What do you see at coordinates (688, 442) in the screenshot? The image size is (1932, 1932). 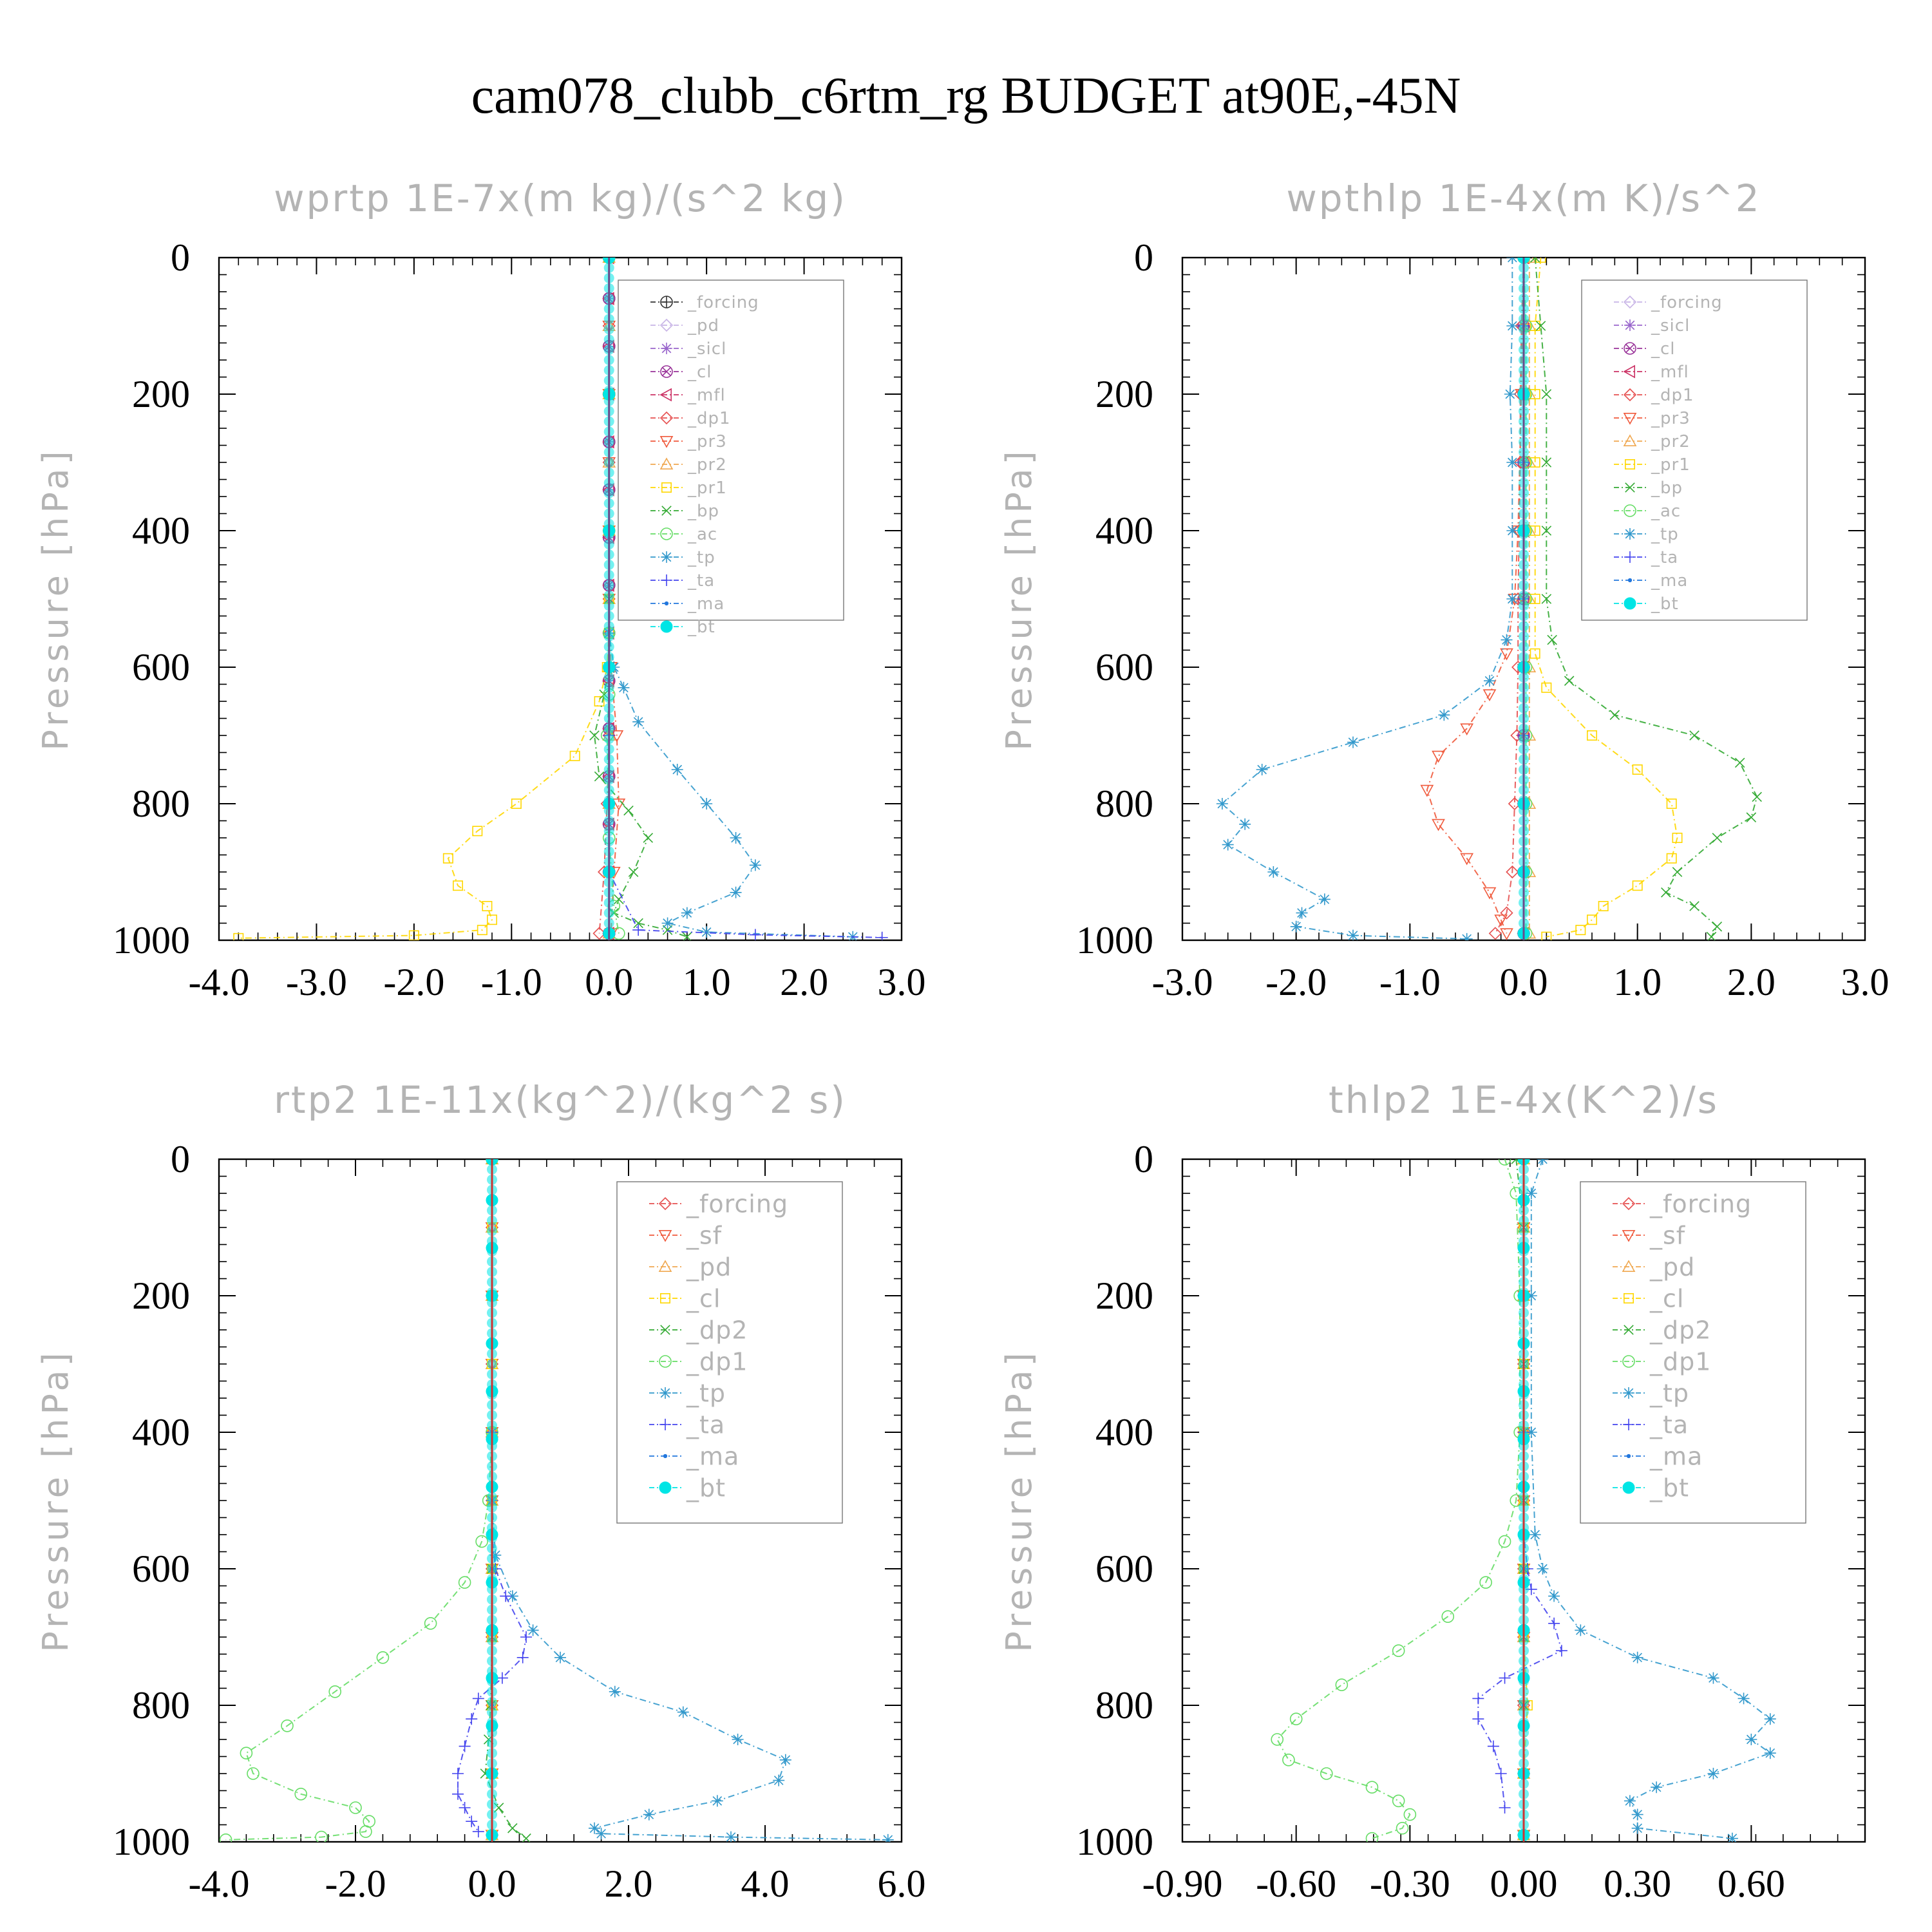 I see `legend-item: _pr3` at bounding box center [688, 442].